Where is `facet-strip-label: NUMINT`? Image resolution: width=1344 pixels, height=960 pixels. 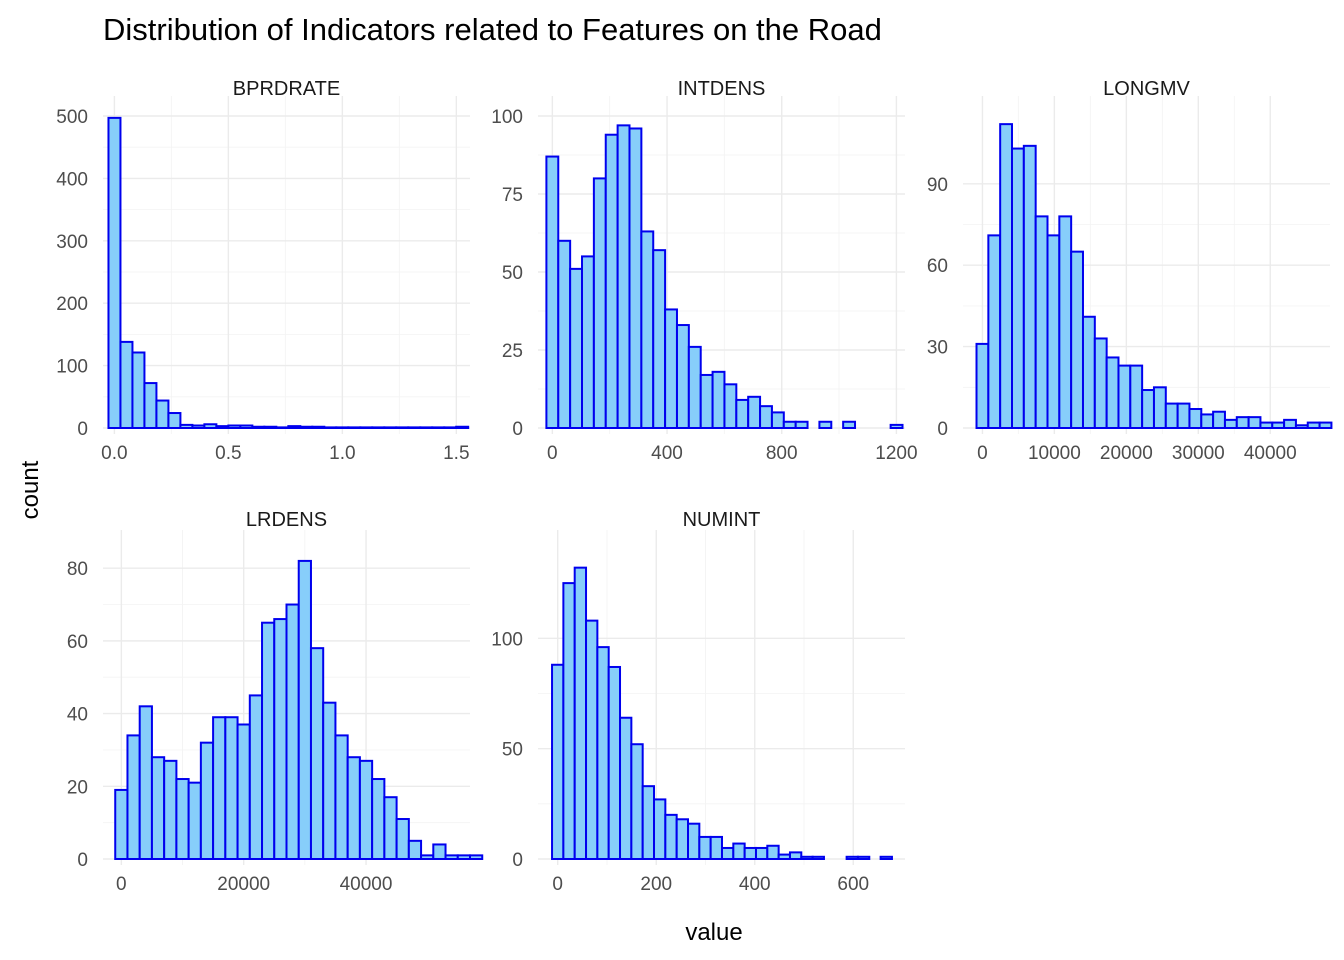 facet-strip-label: NUMINT is located at coordinates (722, 520).